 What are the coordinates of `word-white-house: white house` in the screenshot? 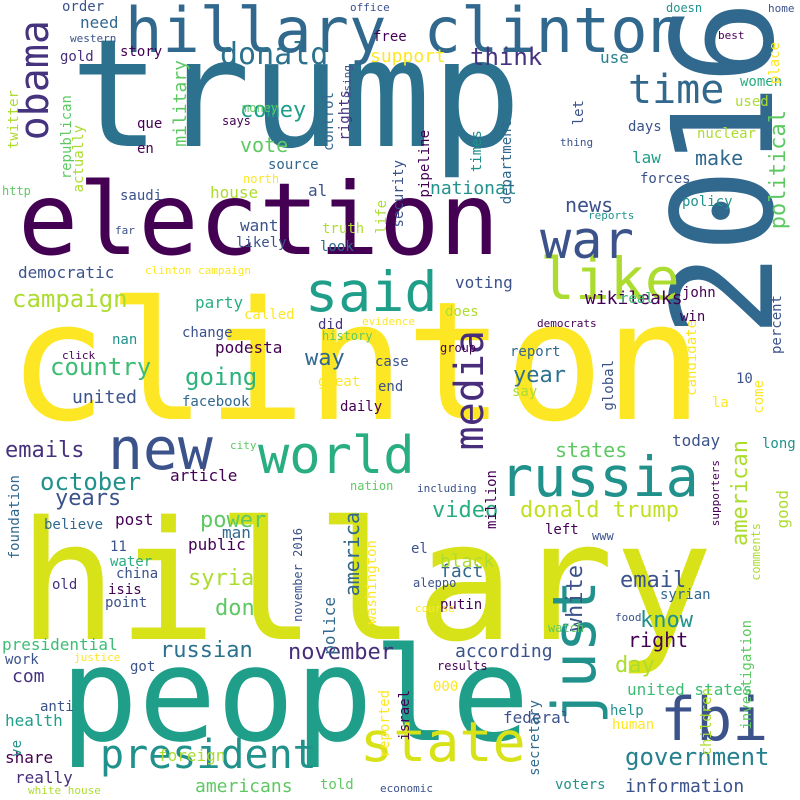 It's located at (64, 790).